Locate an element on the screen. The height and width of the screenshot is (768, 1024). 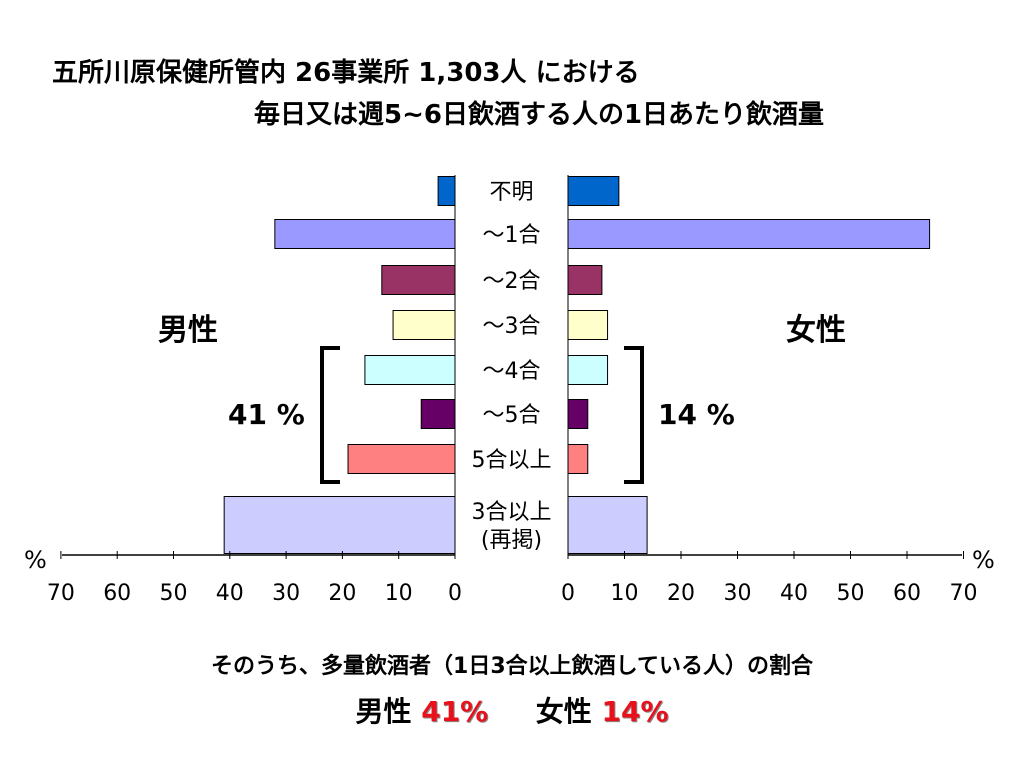
chart-title-line2: 毎日又は週5~6日飲酒する人の1日あたり飲酒量 is located at coordinates (539, 115).